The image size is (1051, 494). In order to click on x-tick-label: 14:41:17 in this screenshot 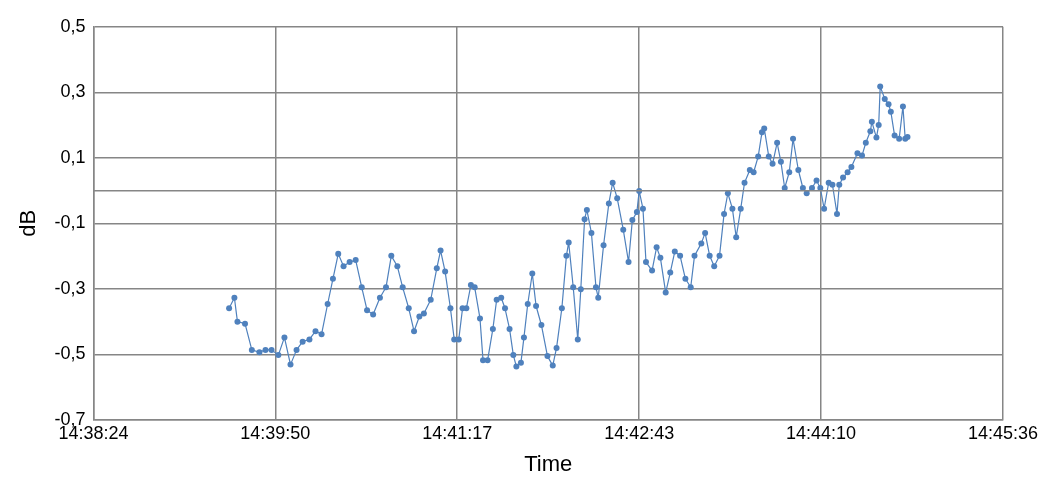, I will do `click(457, 432)`.